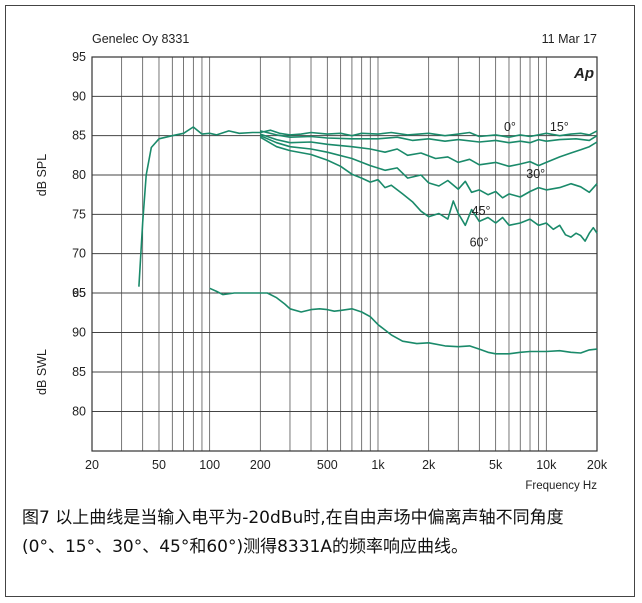 This screenshot has width=642, height=603. Describe the element at coordinates (569, 39) in the screenshot. I see `header-right: 11 Mar 17` at that location.